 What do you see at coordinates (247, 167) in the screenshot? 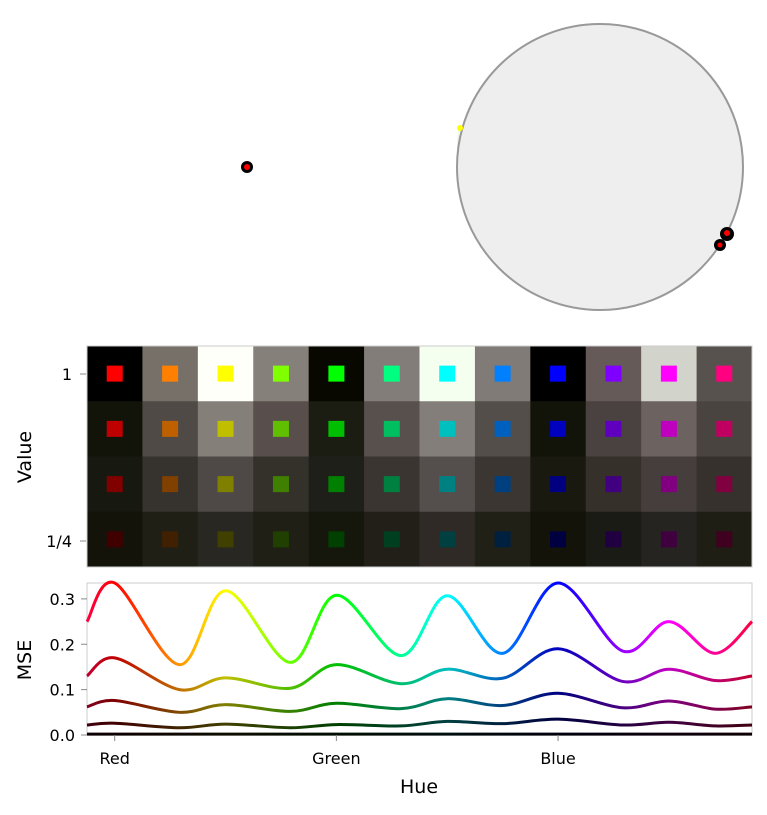
I see `point-isolated-center` at bounding box center [247, 167].